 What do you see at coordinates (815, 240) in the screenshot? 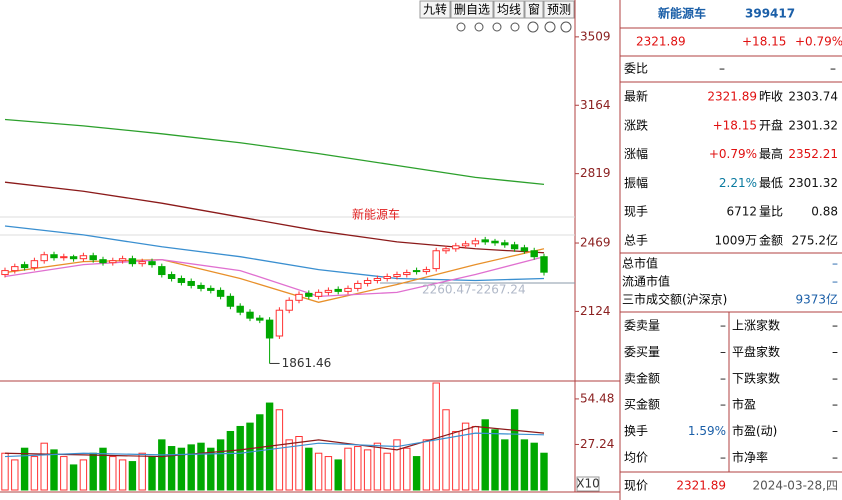
I see `row-value: 275.2亿` at bounding box center [815, 240].